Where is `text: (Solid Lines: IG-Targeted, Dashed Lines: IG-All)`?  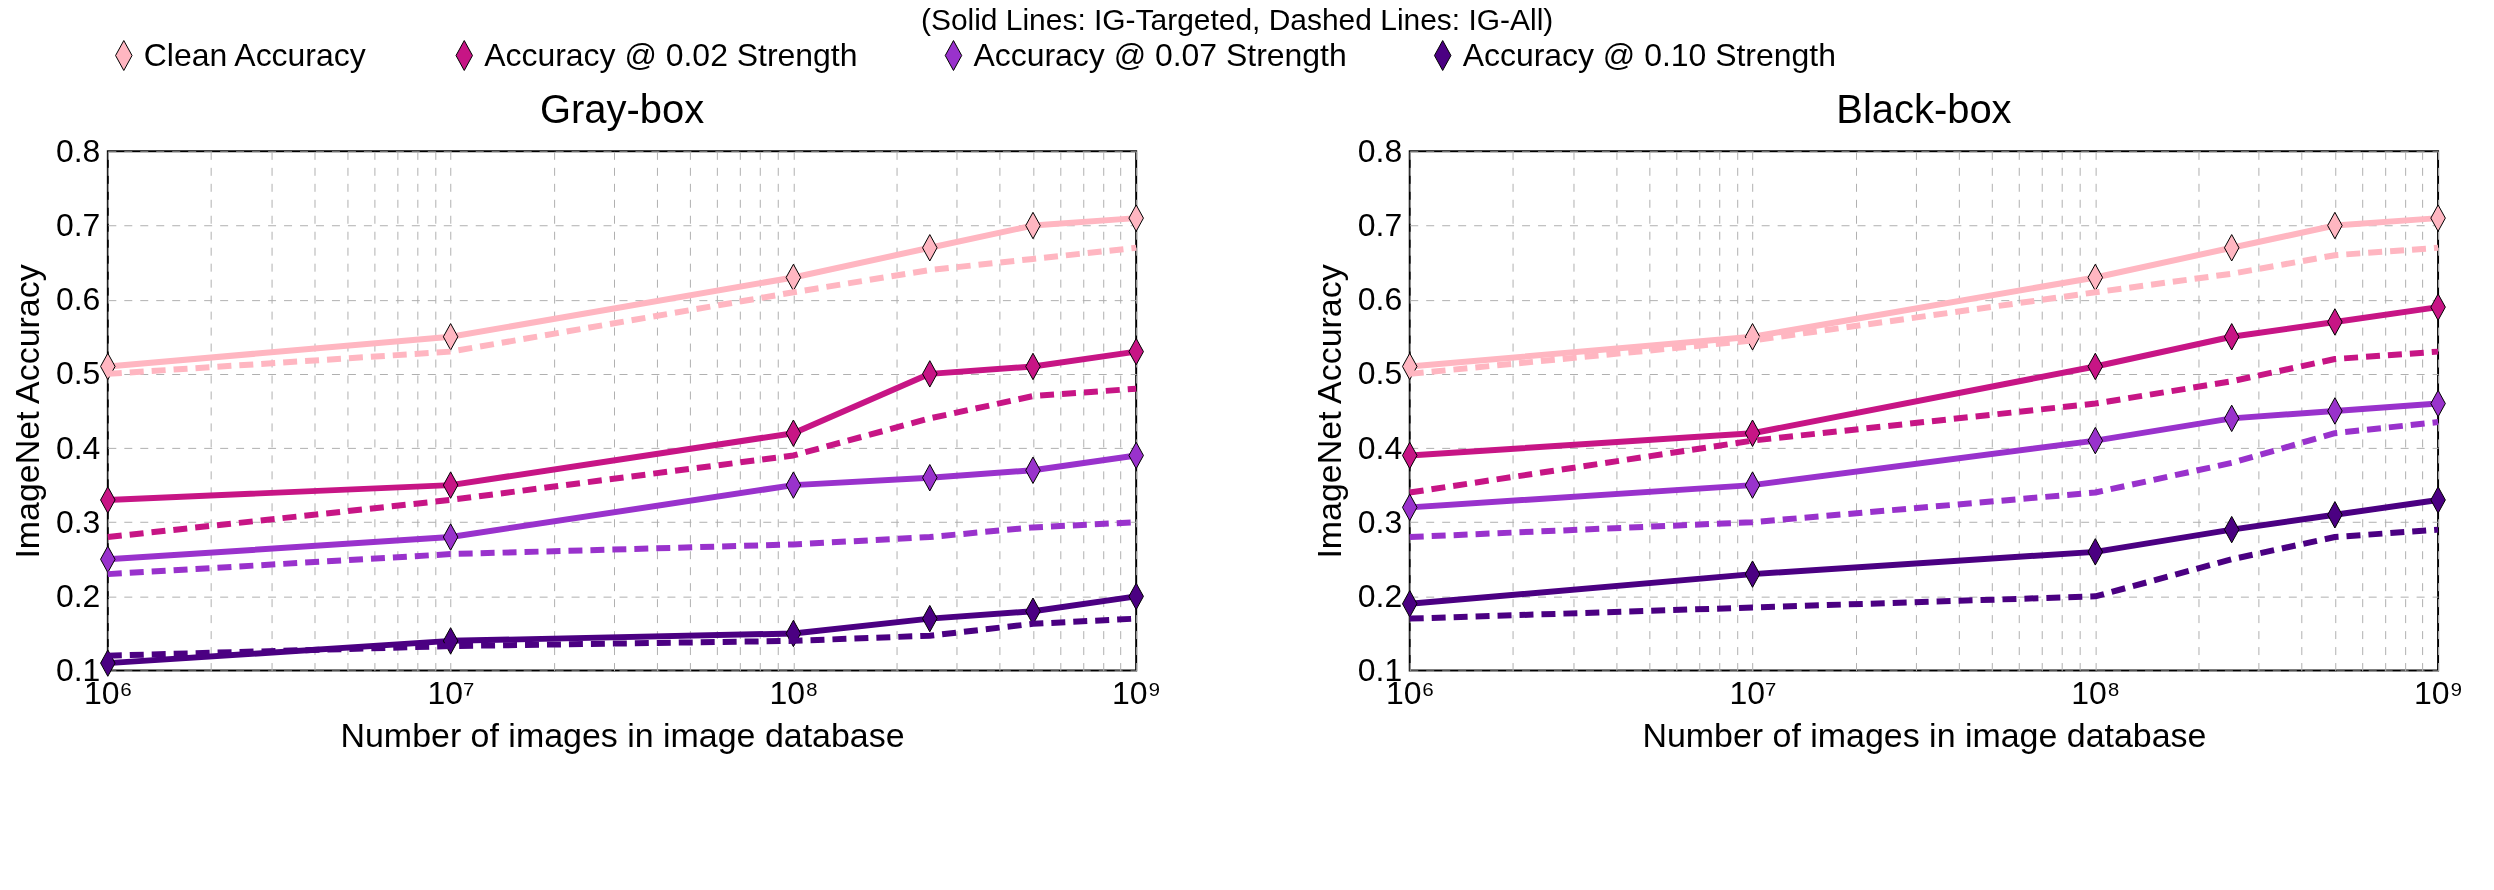 text: (Solid Lines: IG-Targeted, Dashed Lines: IG-All) is located at coordinates (1237, 19).